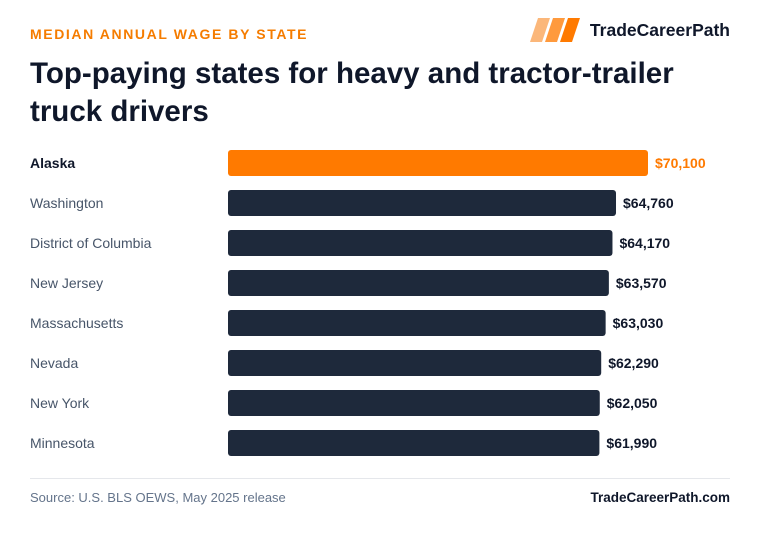 The width and height of the screenshot is (760, 534). I want to click on value-label: $62,050, so click(632, 403).